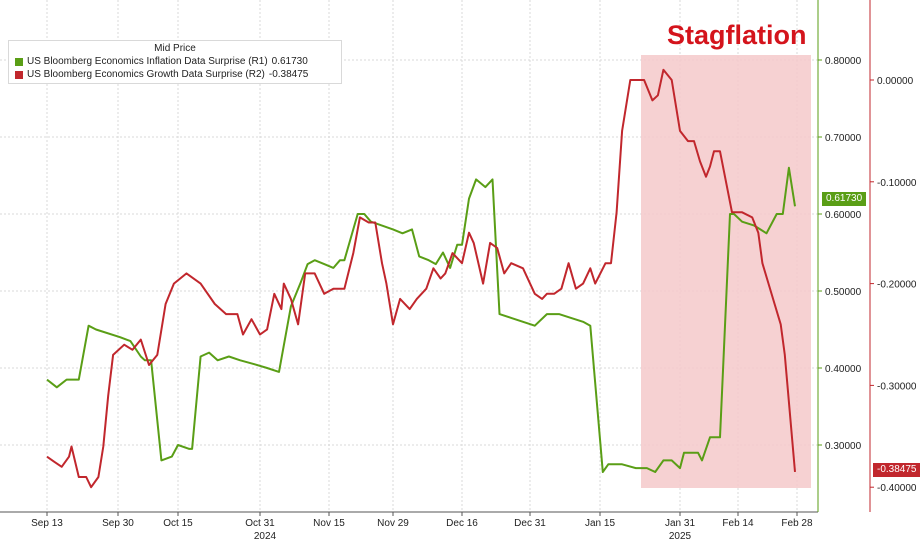  Describe the element at coordinates (175, 48) in the screenshot. I see `legend-header: Mid Price` at that location.